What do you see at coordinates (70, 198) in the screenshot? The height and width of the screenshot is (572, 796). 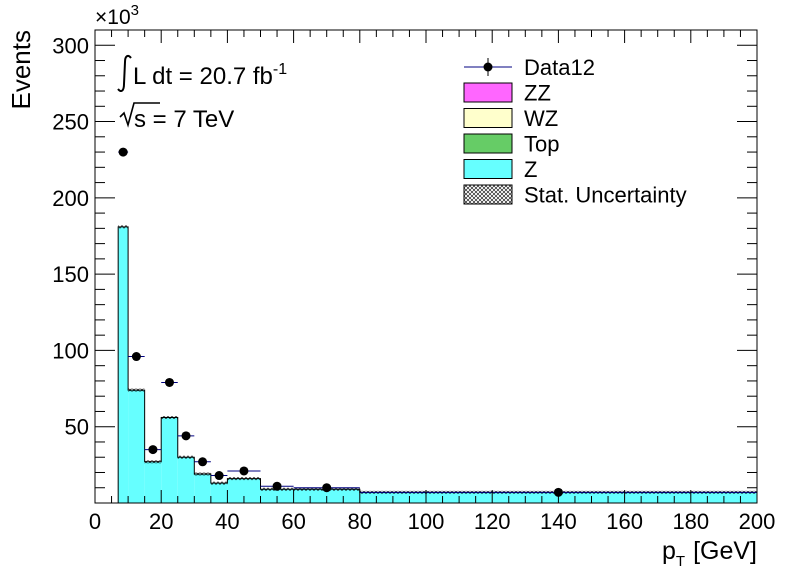 I see `y-tick-label: 200` at bounding box center [70, 198].